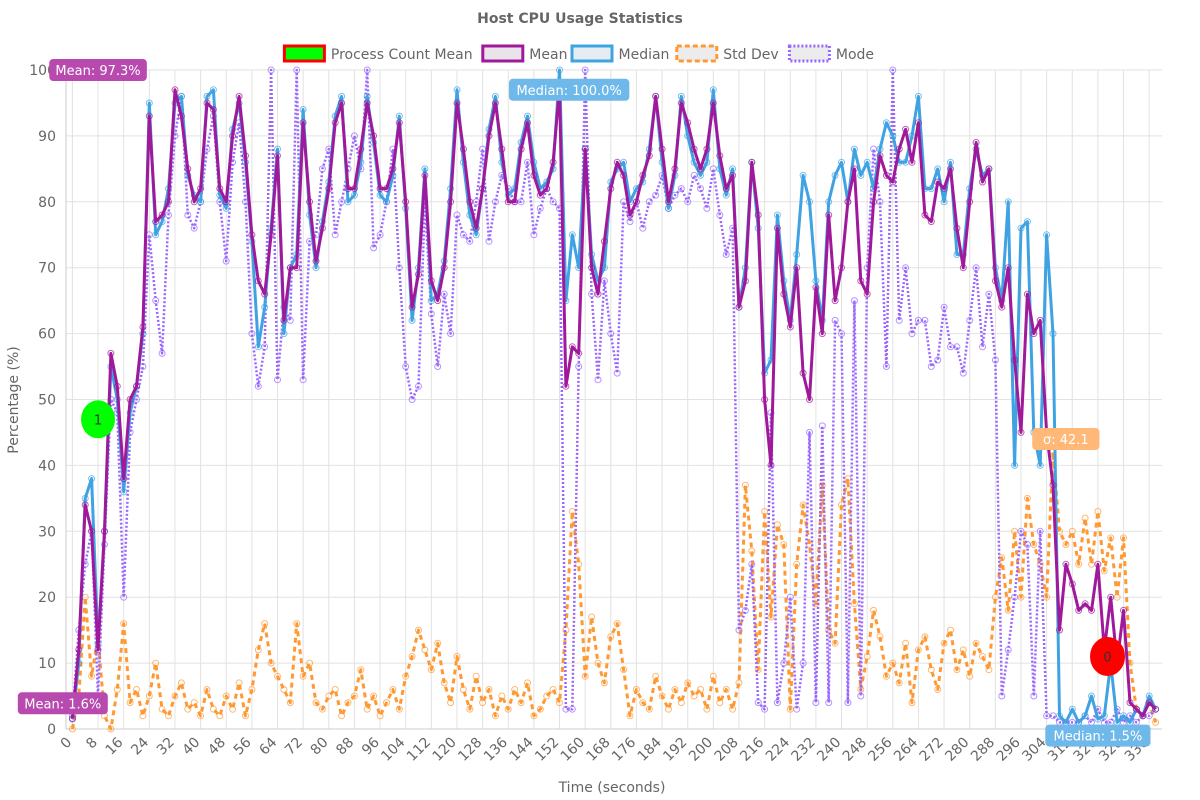 This screenshot has height=800, width=1200. I want to click on annotation-label: Mean: 97.3%, so click(98, 70).